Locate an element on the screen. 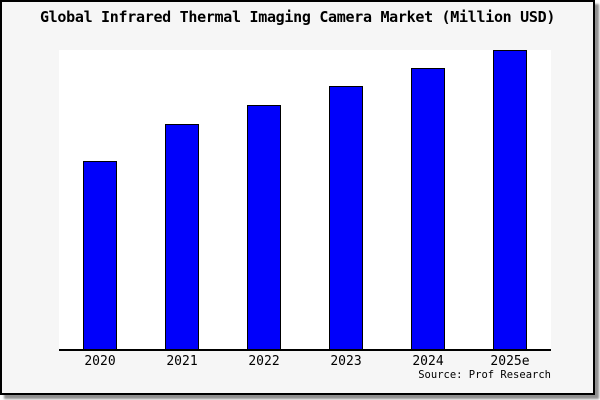 The width and height of the screenshot is (600, 400). bar-slot-2022 is located at coordinates (264, 199).